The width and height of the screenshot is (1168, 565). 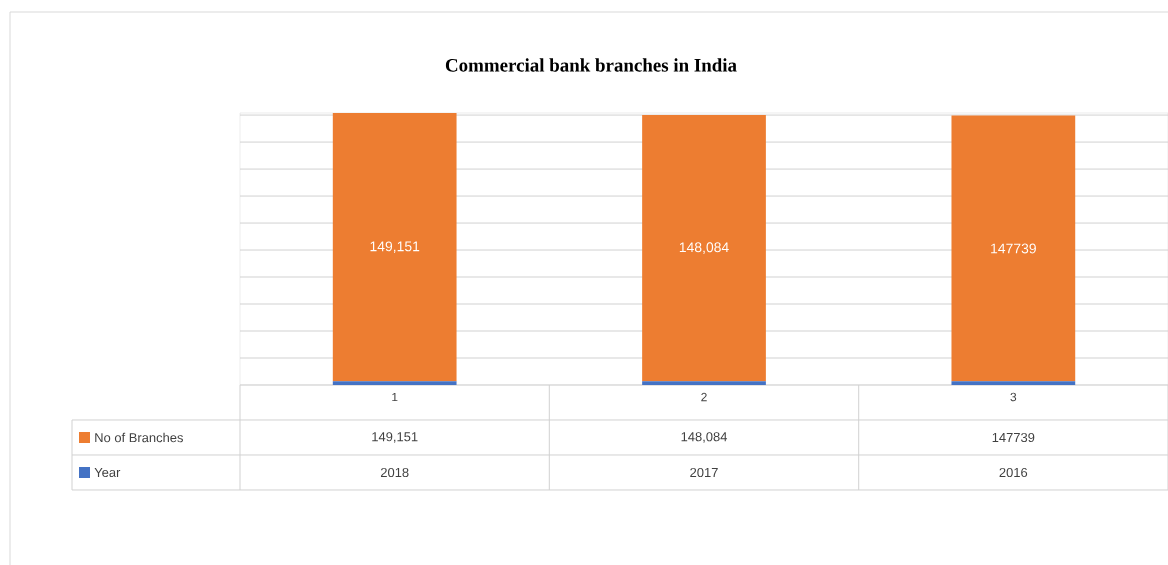 I want to click on legend-label: Year, so click(x=107, y=472).